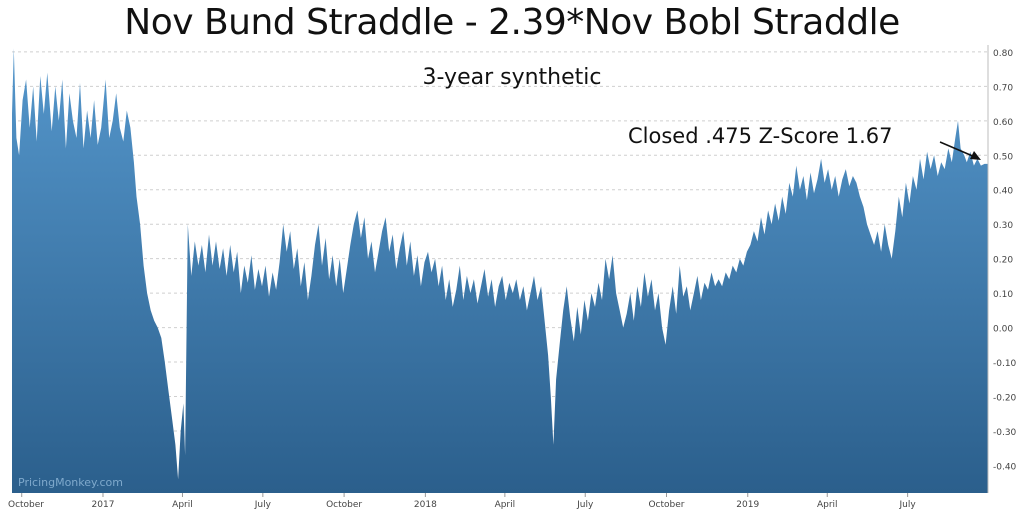 This screenshot has width=1024, height=512. Describe the element at coordinates (1003, 330) in the screenshot. I see `y-tick-label: 0.00` at that location.